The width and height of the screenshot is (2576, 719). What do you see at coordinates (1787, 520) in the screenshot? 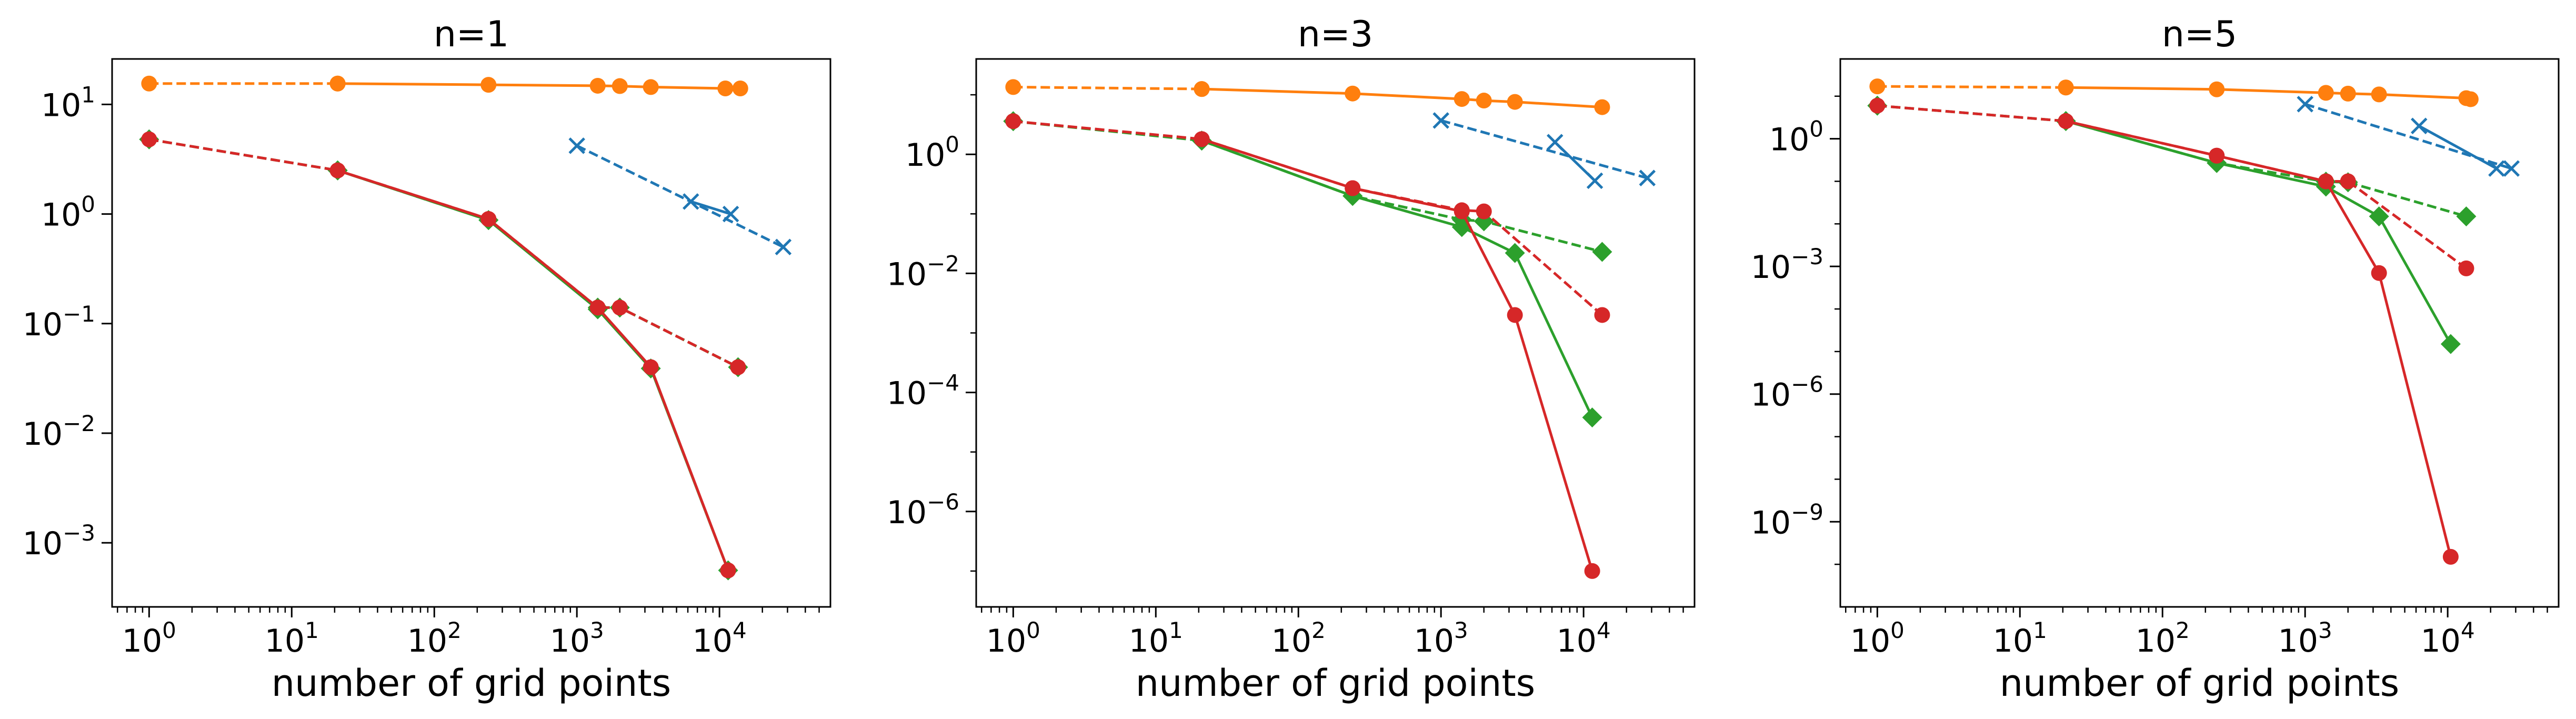
I see `y-tick-label: 10⁻⁹` at bounding box center [1787, 520].